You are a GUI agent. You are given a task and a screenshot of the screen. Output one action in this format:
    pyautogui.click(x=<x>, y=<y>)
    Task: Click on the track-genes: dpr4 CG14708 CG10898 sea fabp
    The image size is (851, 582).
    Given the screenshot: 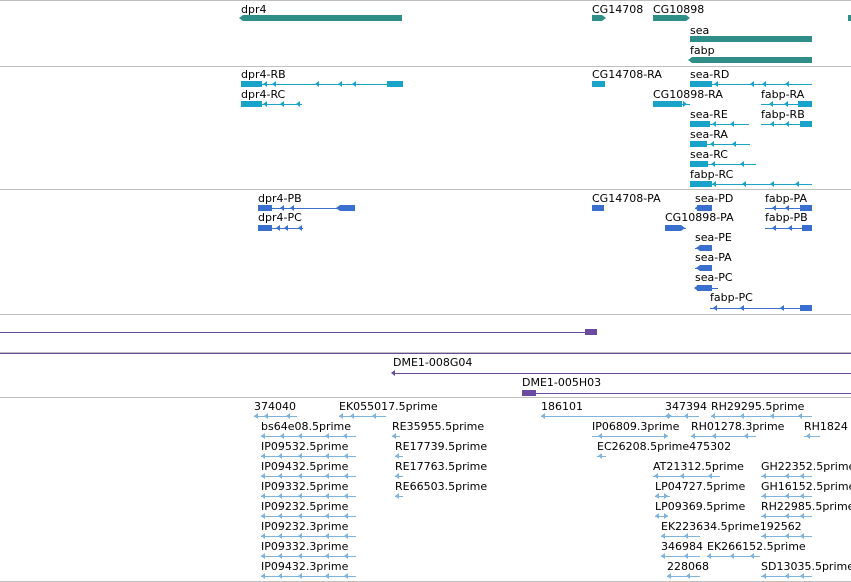 What is the action you would take?
    pyautogui.click(x=425, y=33)
    